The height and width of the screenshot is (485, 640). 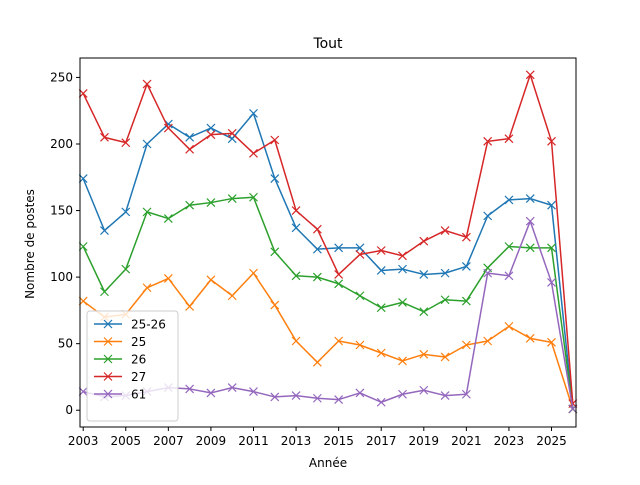 What do you see at coordinates (168, 441) in the screenshot?
I see `x-tick-label: 2007` at bounding box center [168, 441].